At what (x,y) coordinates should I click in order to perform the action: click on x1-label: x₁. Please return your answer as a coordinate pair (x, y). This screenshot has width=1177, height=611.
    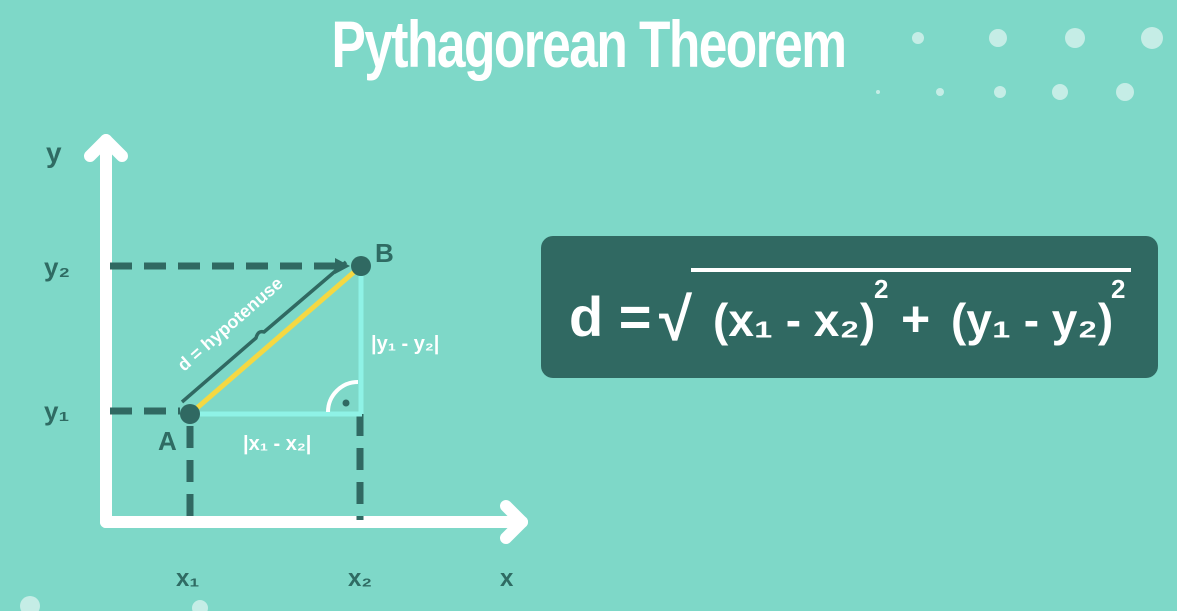
    Looking at the image, I should click on (187, 578).